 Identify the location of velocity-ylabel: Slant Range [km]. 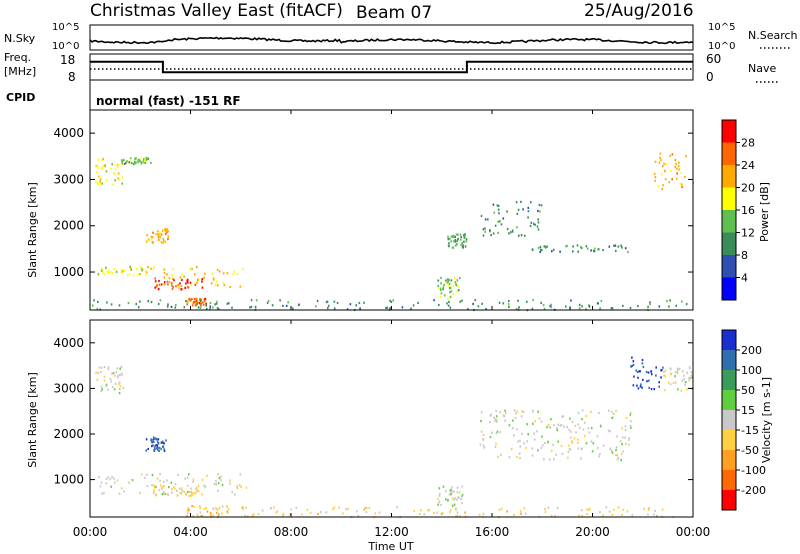
(32, 420).